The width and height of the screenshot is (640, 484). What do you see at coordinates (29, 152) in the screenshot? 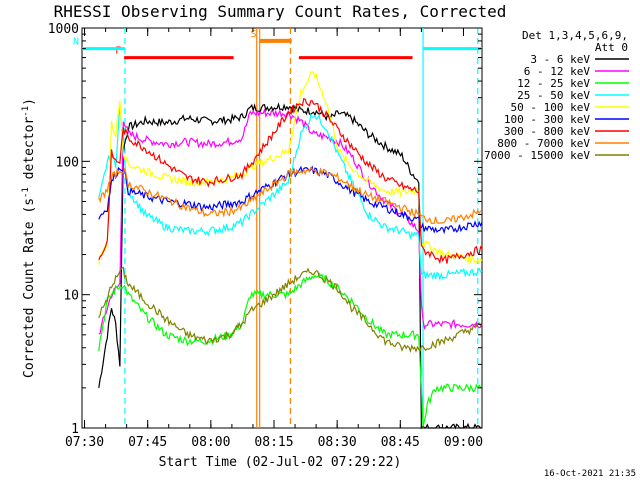
I see `y-axis-label-part-2: detector` at bounding box center [29, 152].